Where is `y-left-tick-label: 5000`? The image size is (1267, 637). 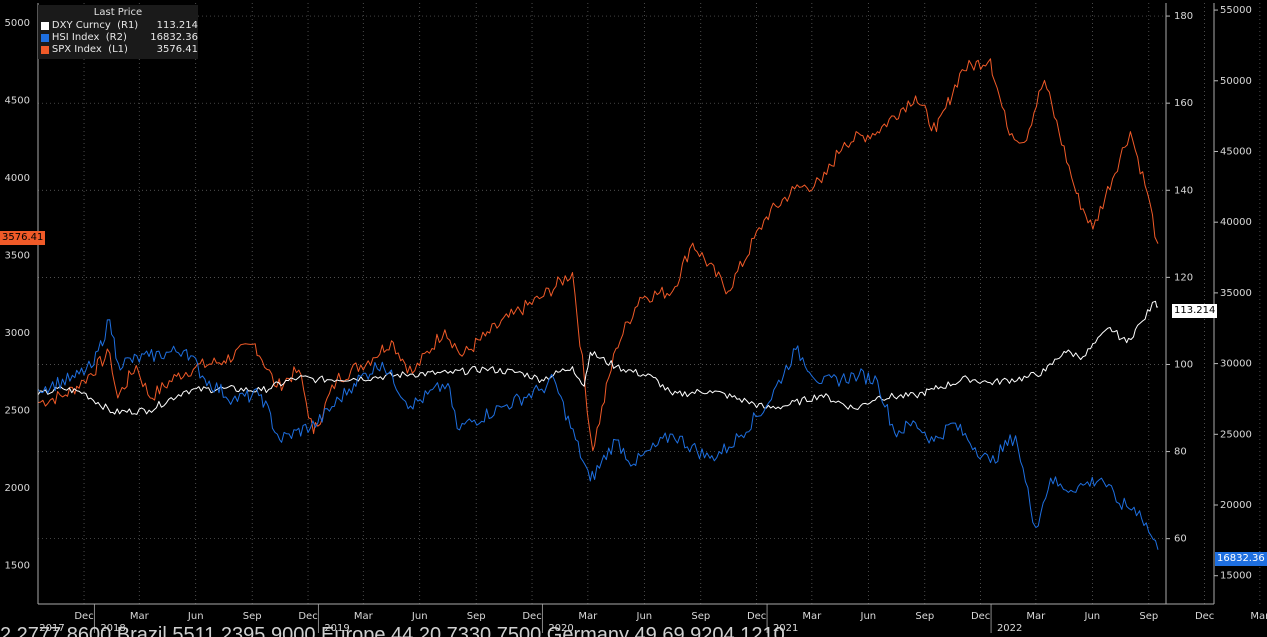 y-left-tick-label: 5000 is located at coordinates (17, 23).